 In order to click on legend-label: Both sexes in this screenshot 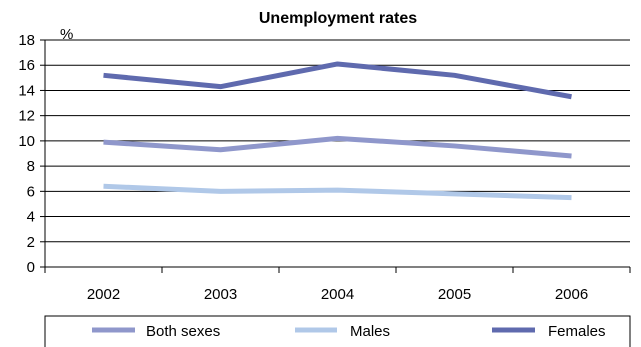, I will do `click(183, 331)`.